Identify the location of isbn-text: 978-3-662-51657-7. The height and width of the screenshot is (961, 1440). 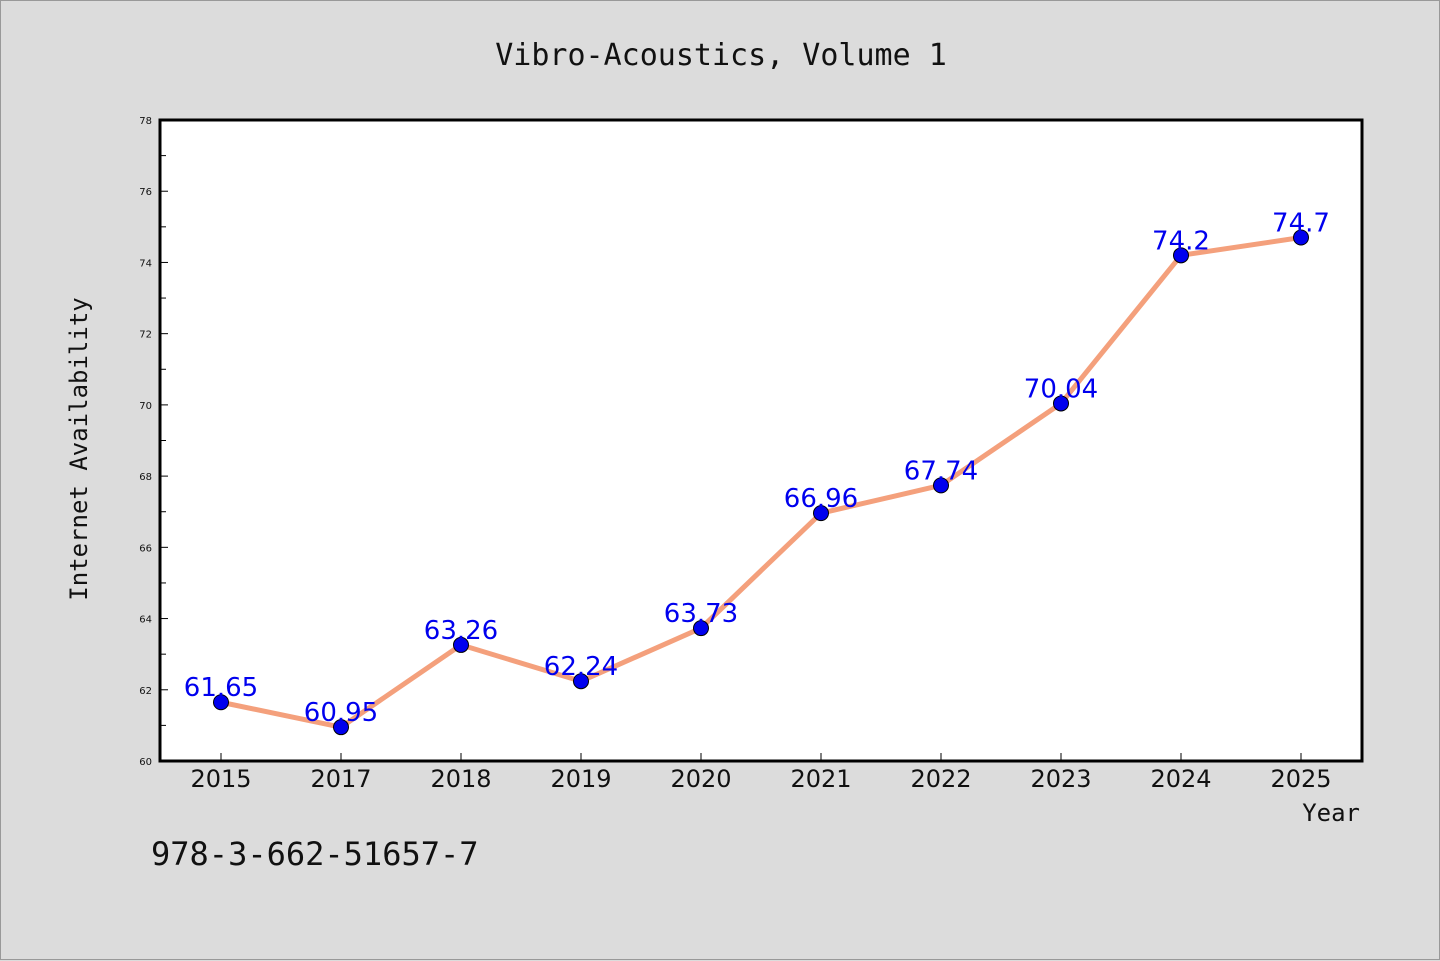
(315, 854).